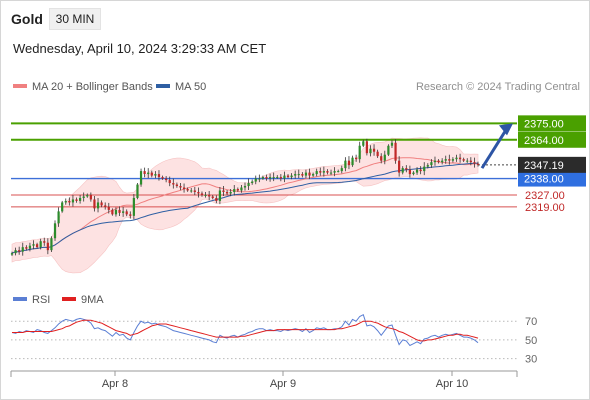  What do you see at coordinates (283, 384) in the screenshot?
I see `time-tick-label: Apr 9` at bounding box center [283, 384].